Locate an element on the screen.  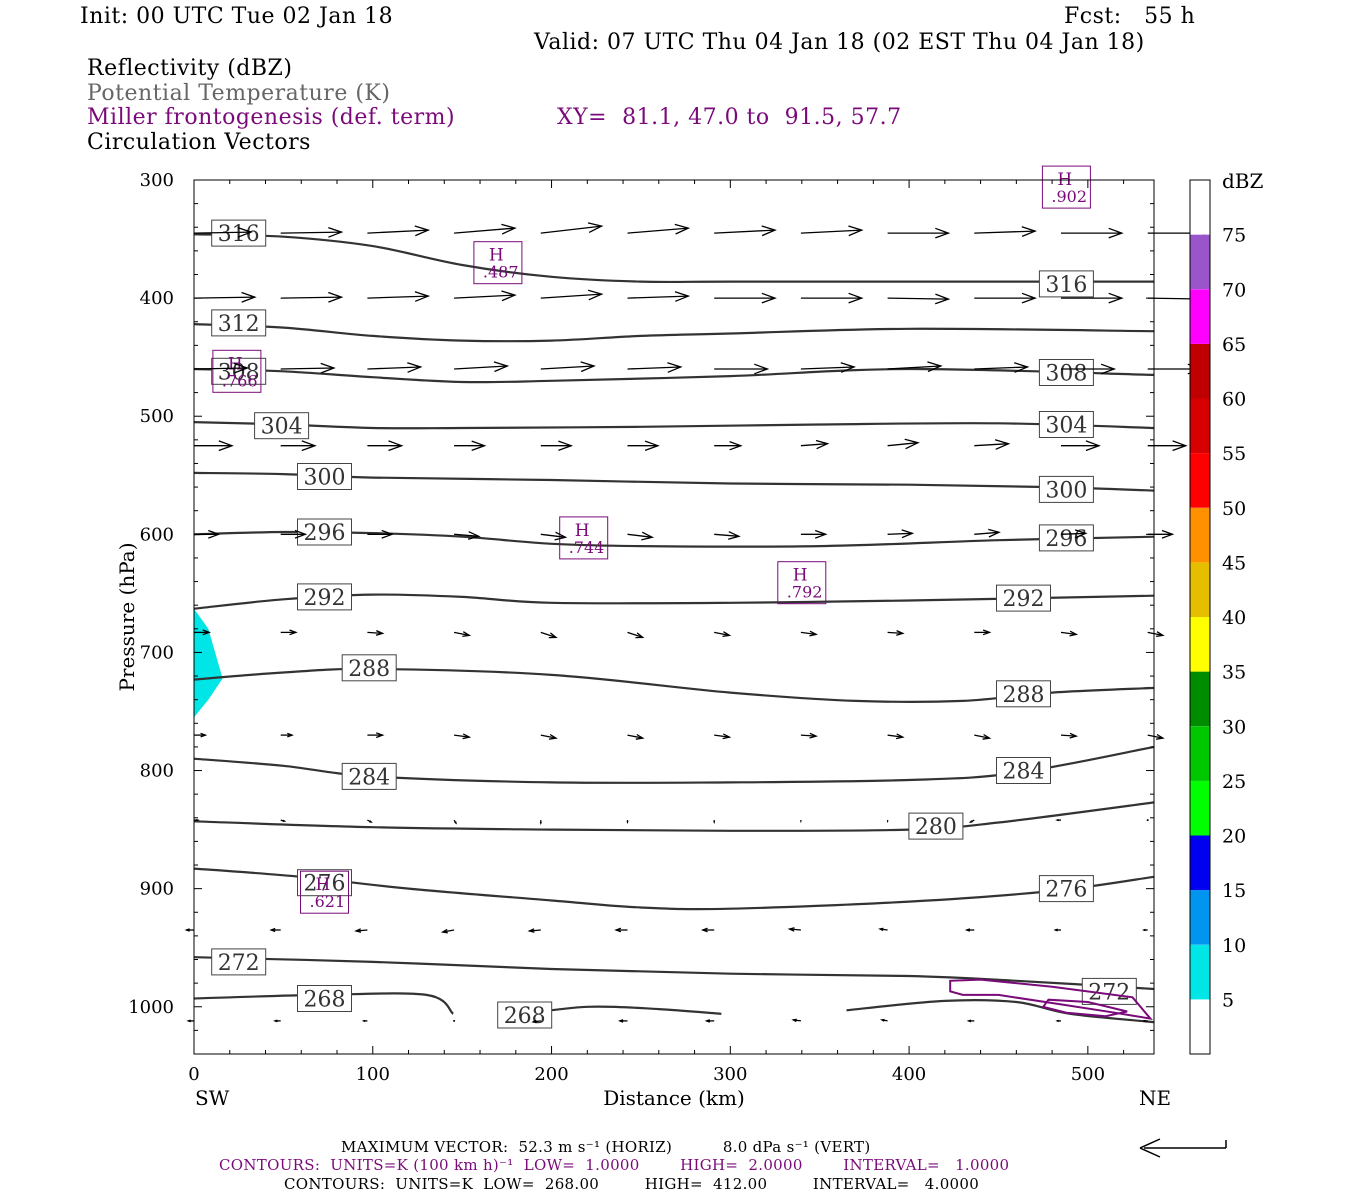
frontogenesis-max-value: .902 is located at coordinates (1069, 196).